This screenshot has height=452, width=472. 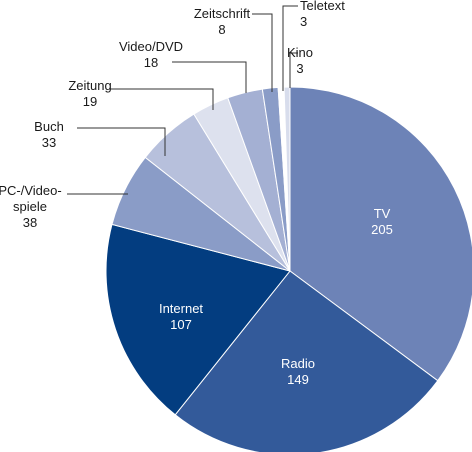 I want to click on slice-label-zeitschrift: Zeitschrift 8, so click(x=222, y=21).